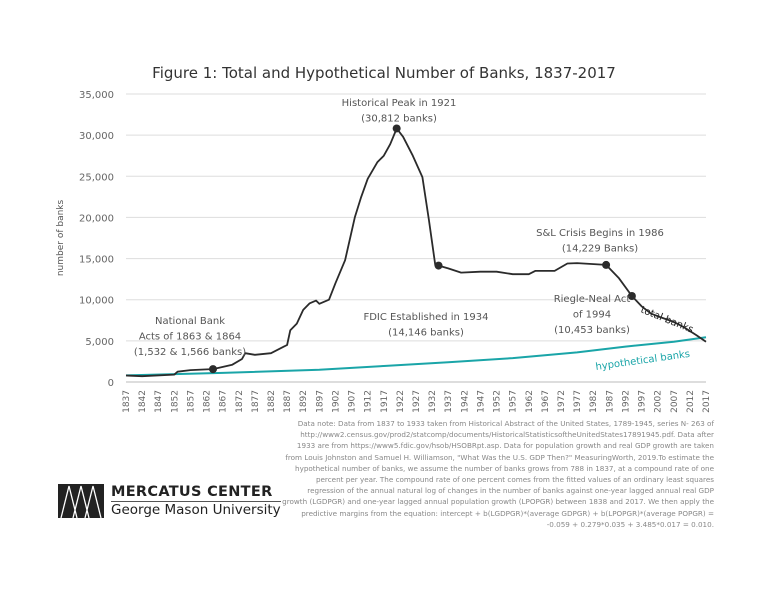 This screenshot has height=593, width=768. I want to click on x-tick-label: 1857, so click(191, 401).